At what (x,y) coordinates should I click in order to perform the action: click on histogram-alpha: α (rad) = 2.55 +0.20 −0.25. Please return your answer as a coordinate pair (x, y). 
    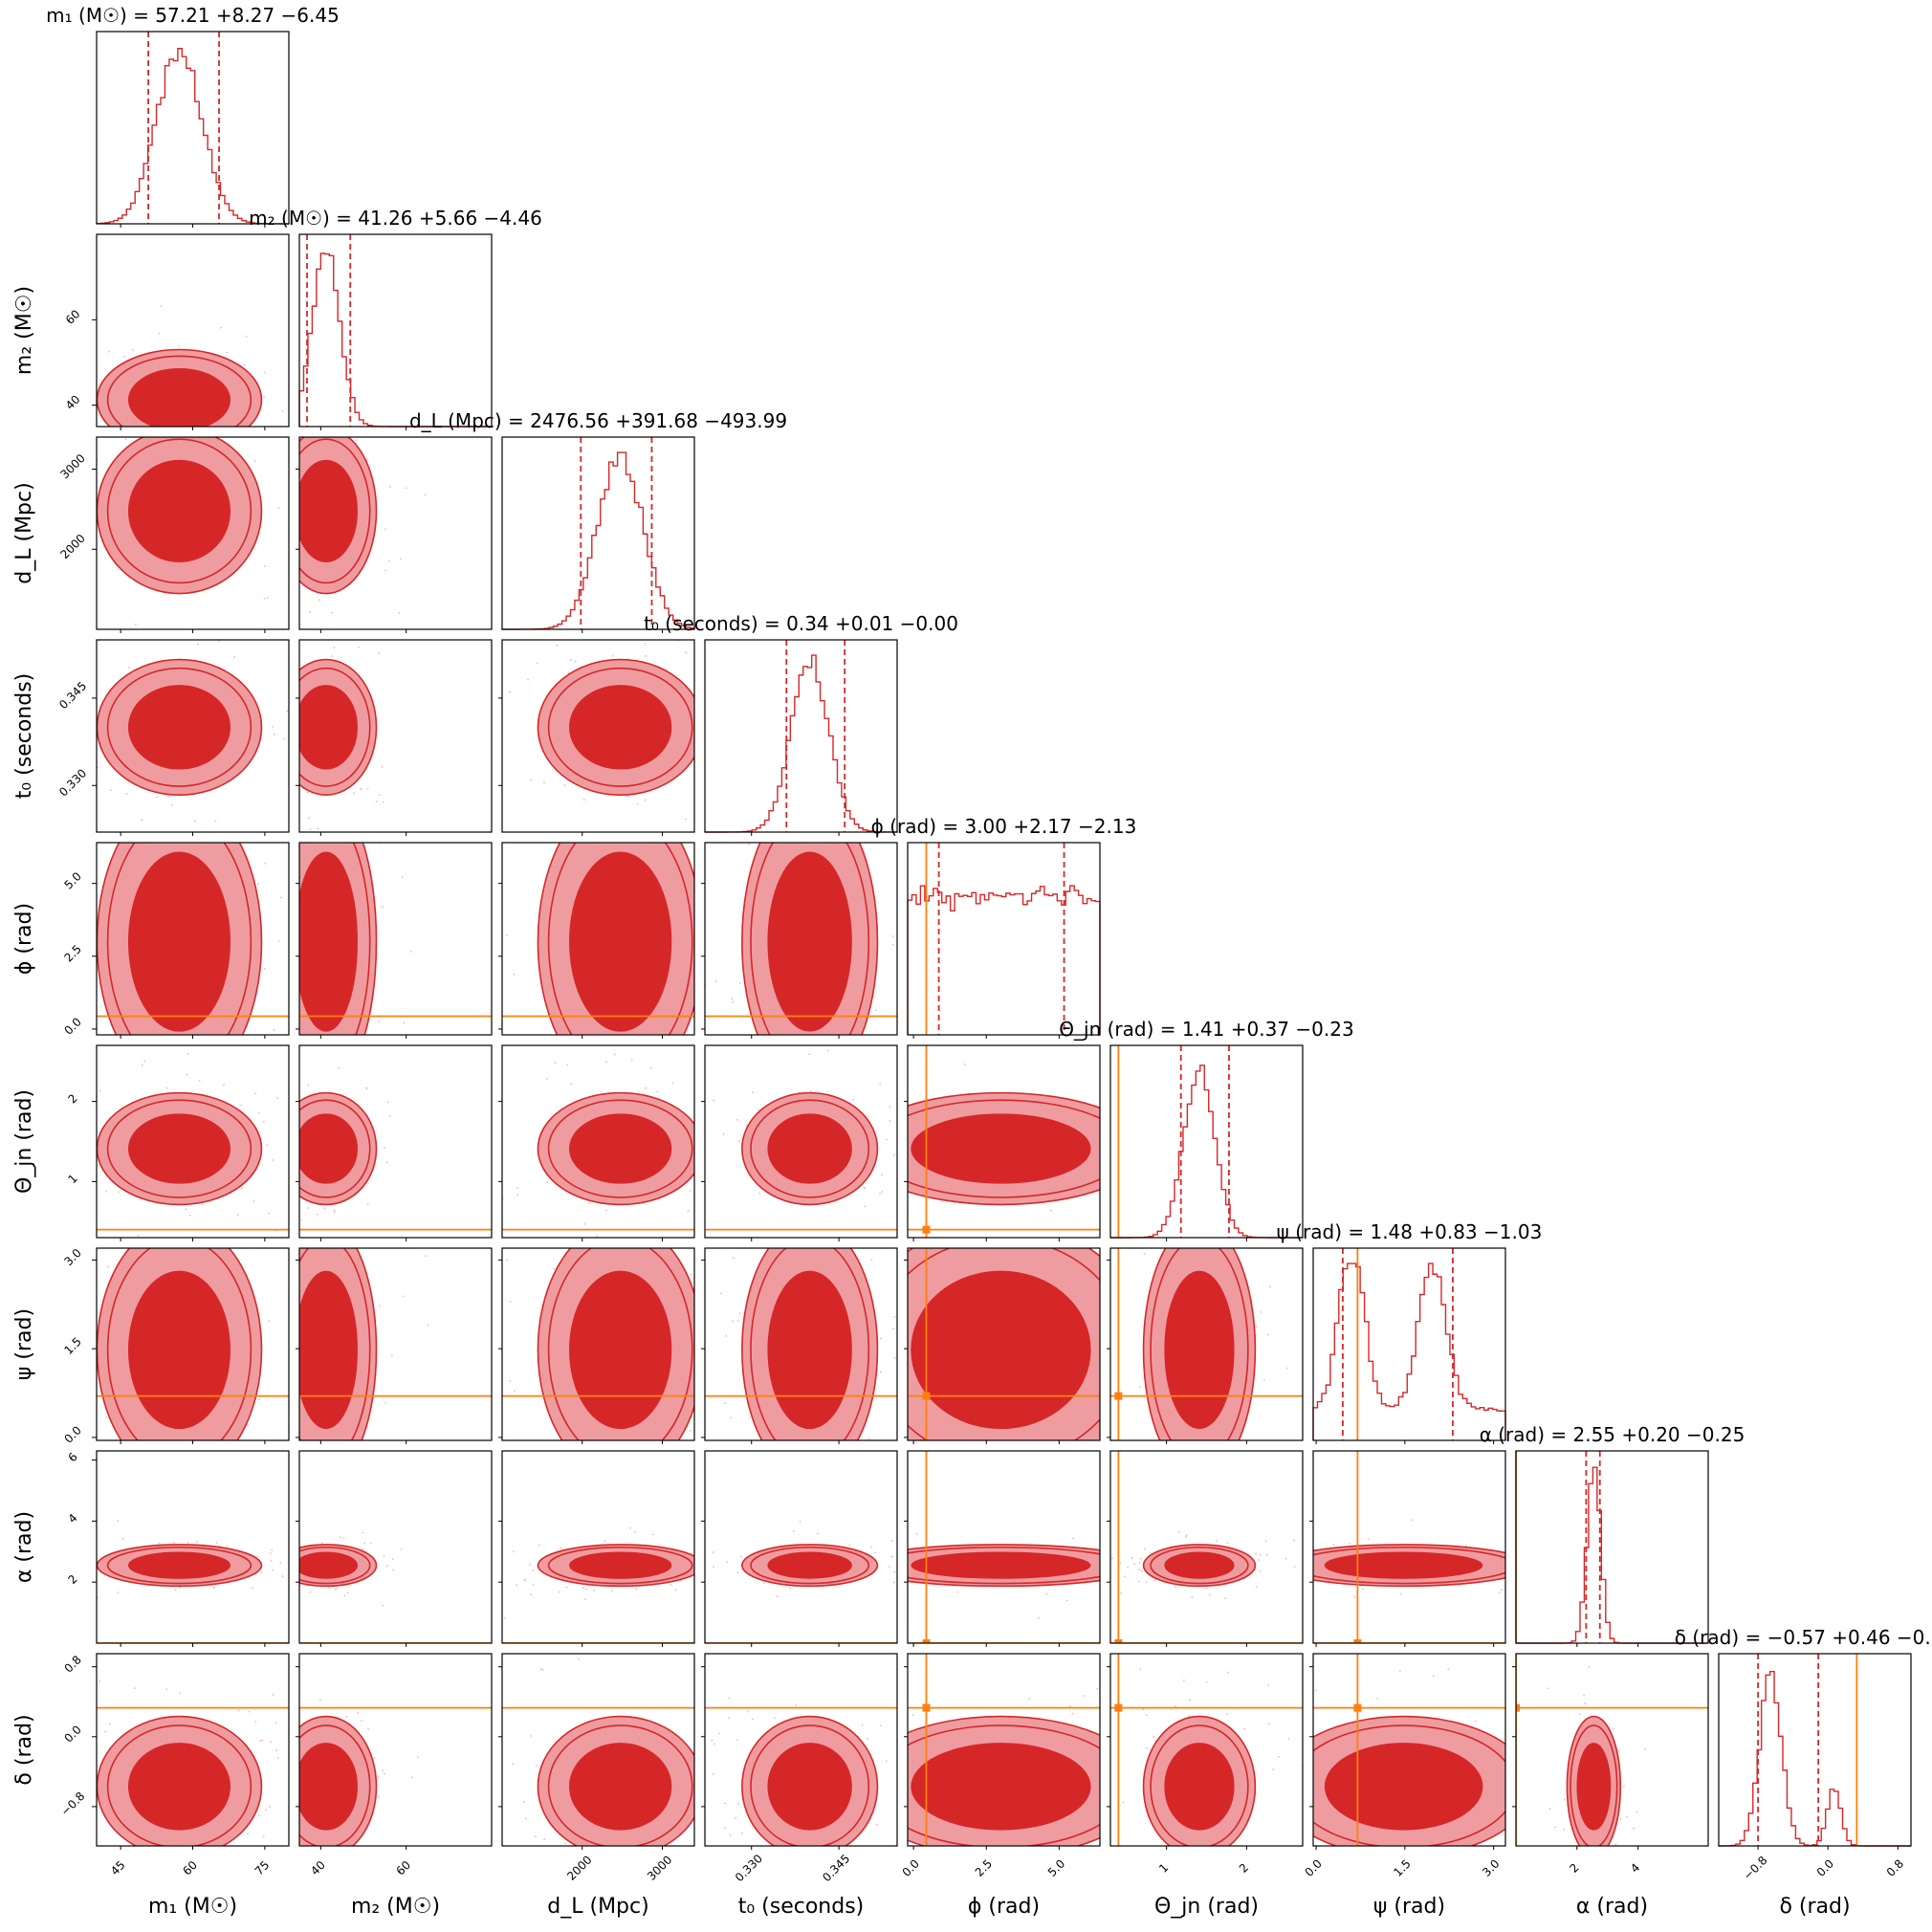
    Looking at the image, I should click on (1612, 1535).